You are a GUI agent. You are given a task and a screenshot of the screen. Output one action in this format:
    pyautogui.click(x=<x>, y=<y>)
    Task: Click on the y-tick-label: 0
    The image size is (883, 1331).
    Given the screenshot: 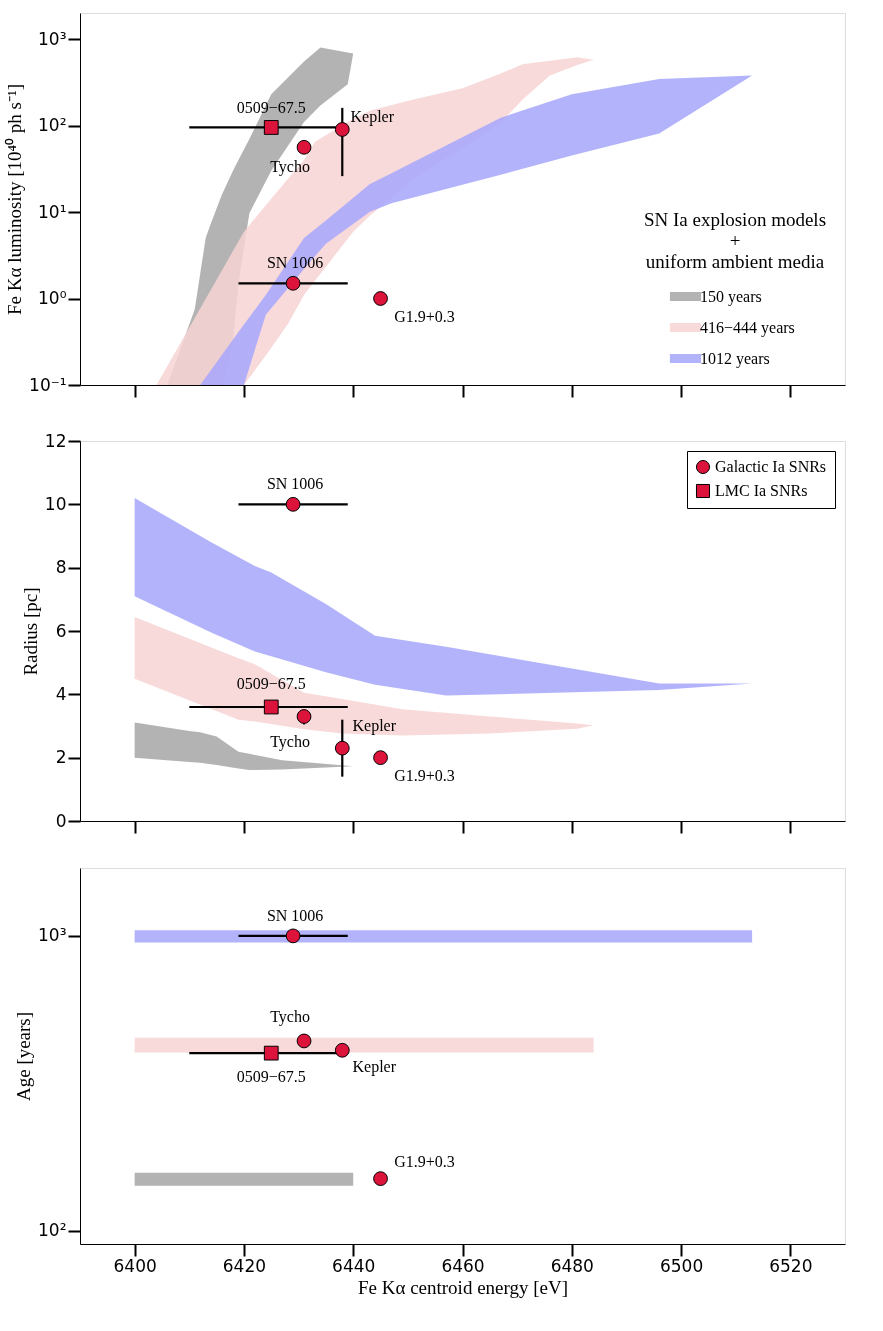 What is the action you would take?
    pyautogui.click(x=61, y=820)
    